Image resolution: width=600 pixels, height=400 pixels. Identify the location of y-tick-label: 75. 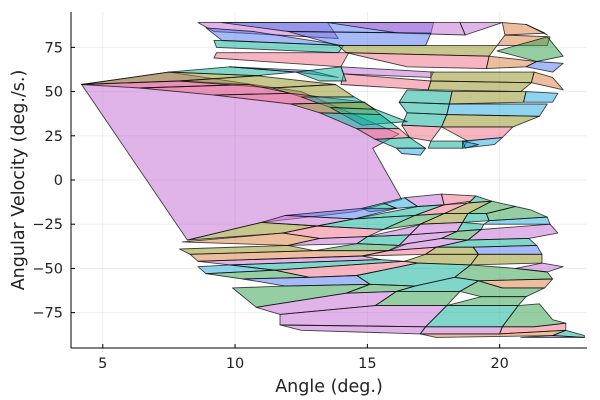
(54, 48).